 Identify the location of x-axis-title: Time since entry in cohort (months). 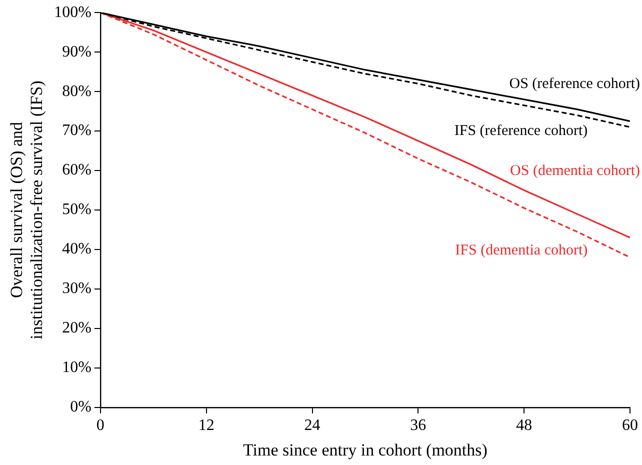
(365, 450).